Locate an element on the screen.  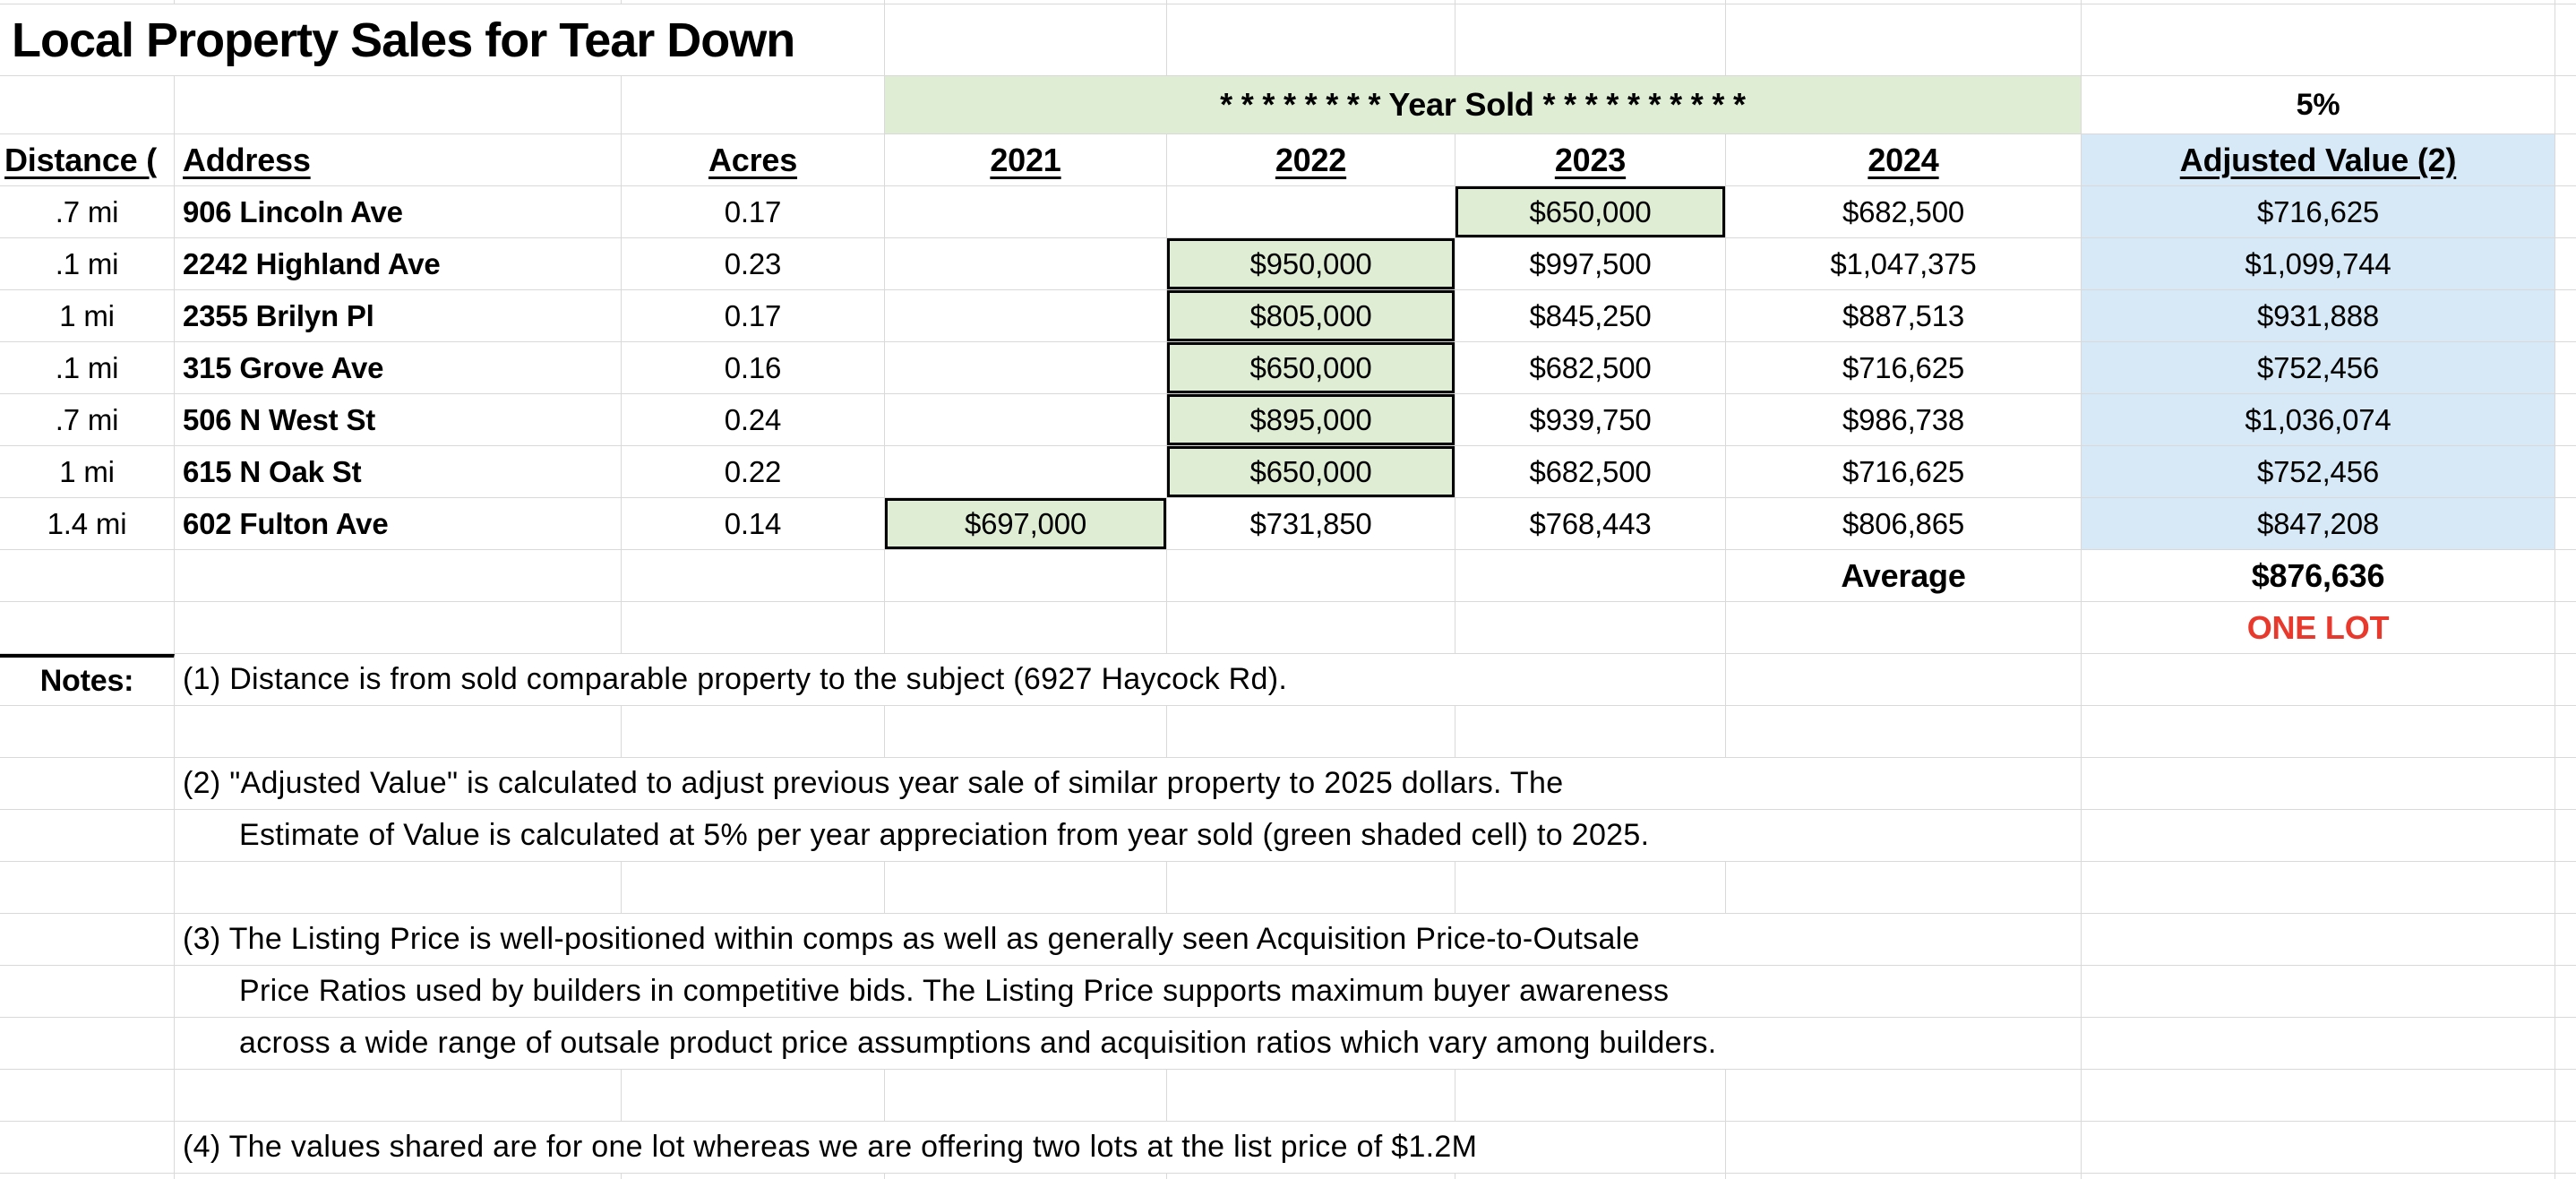
average-label-cell: Average is located at coordinates (1904, 576).